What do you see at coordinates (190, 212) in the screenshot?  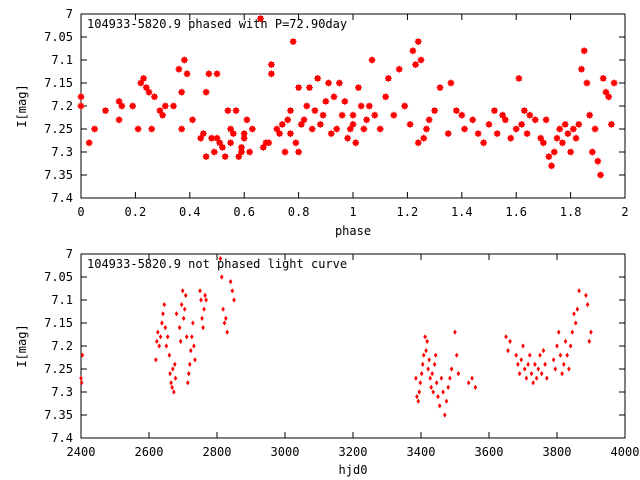 I see `x-tick-label: 0.4` at bounding box center [190, 212].